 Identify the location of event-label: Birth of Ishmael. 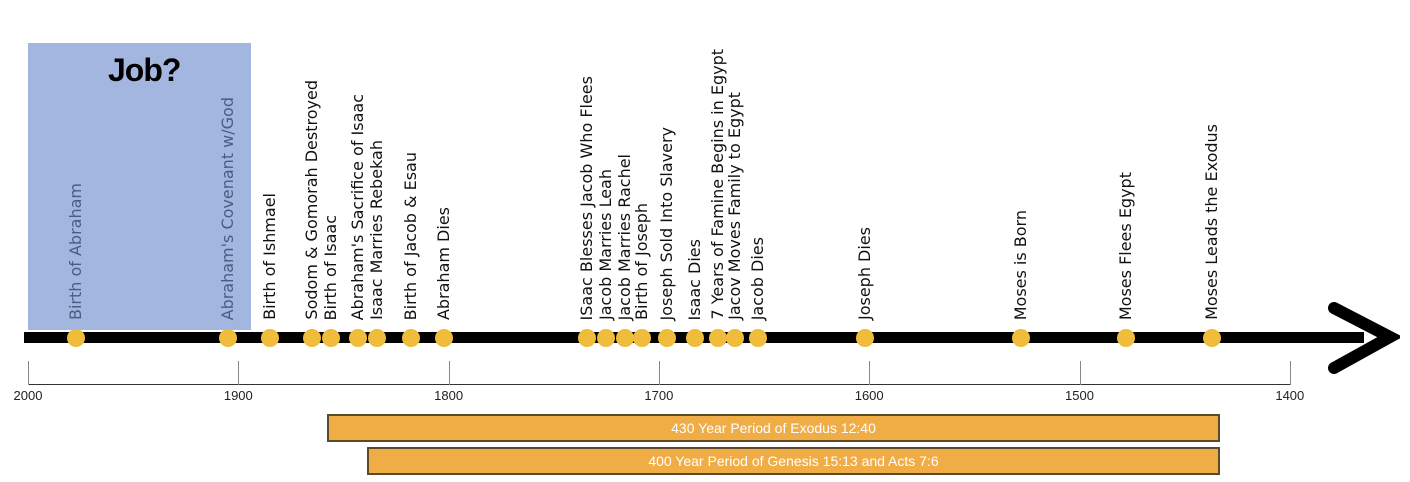
(269, 256).